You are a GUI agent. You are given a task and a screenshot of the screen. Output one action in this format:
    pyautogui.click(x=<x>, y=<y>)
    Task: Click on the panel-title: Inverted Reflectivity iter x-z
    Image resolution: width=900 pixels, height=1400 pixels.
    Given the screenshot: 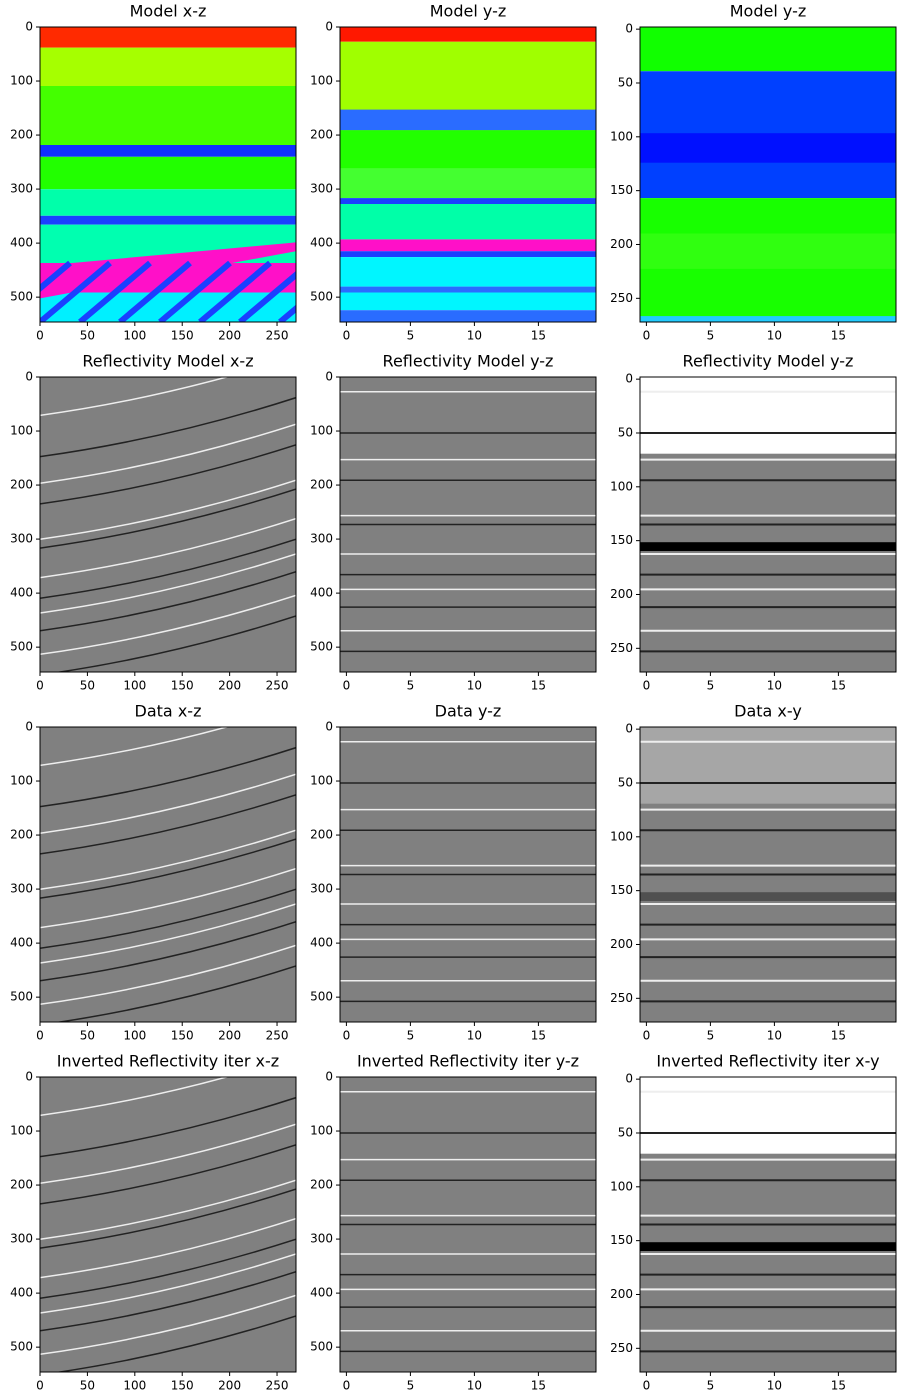 What is the action you would take?
    pyautogui.click(x=168, y=1061)
    